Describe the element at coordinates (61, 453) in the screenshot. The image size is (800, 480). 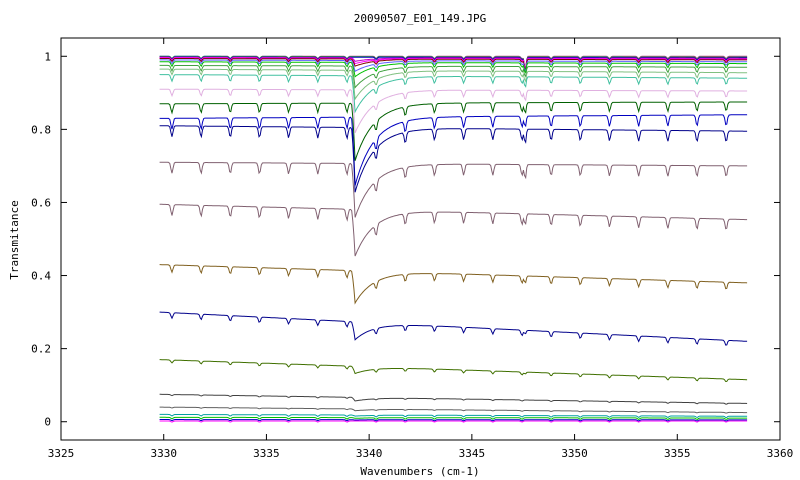
I see `x-tick-label: 3325` at that location.